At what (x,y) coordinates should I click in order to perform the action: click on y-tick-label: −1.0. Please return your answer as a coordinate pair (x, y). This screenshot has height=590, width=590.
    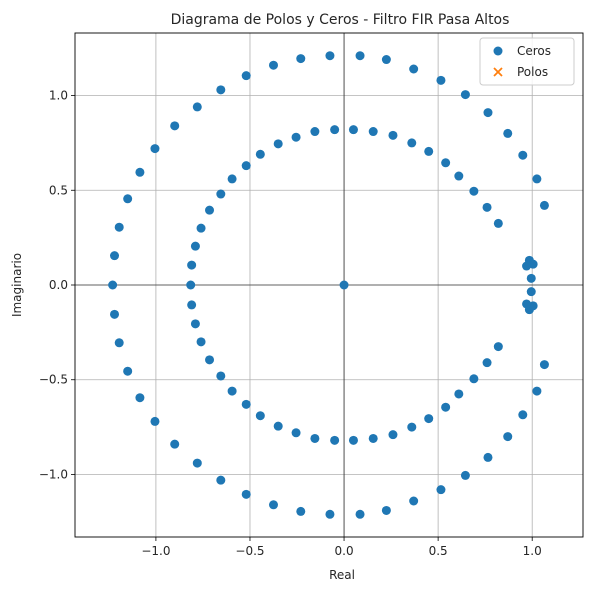
    Looking at the image, I should click on (53, 474).